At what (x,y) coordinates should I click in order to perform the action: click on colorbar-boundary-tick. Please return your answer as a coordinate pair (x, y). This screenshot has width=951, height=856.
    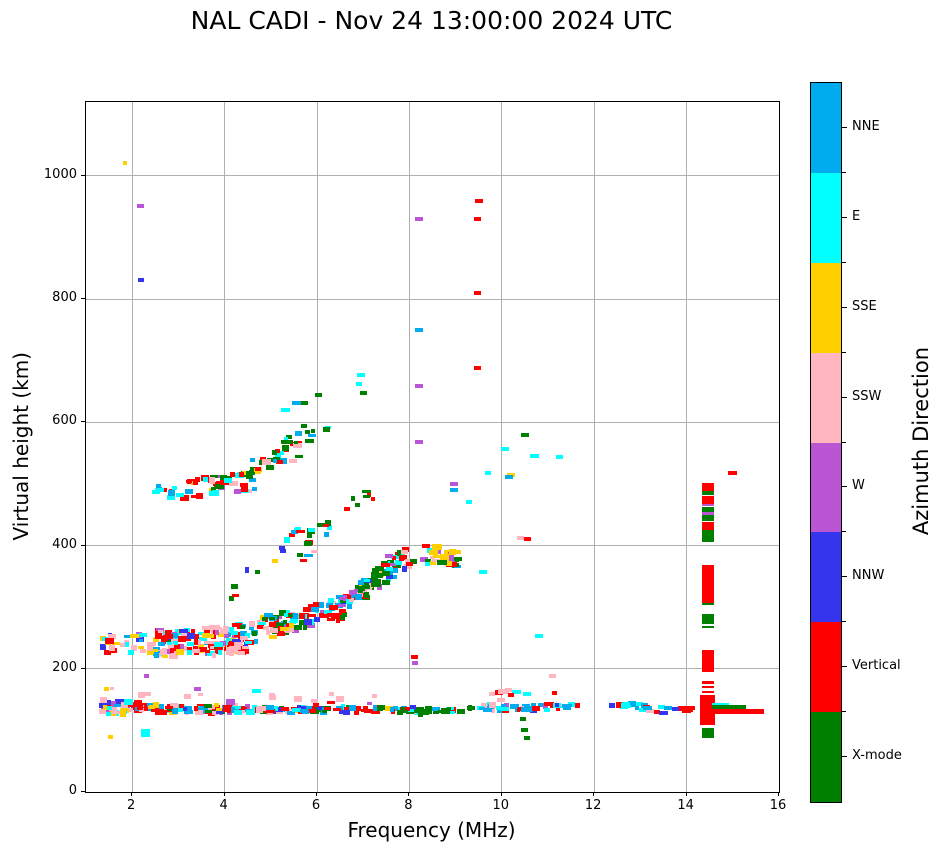
    Looking at the image, I should click on (844, 712).